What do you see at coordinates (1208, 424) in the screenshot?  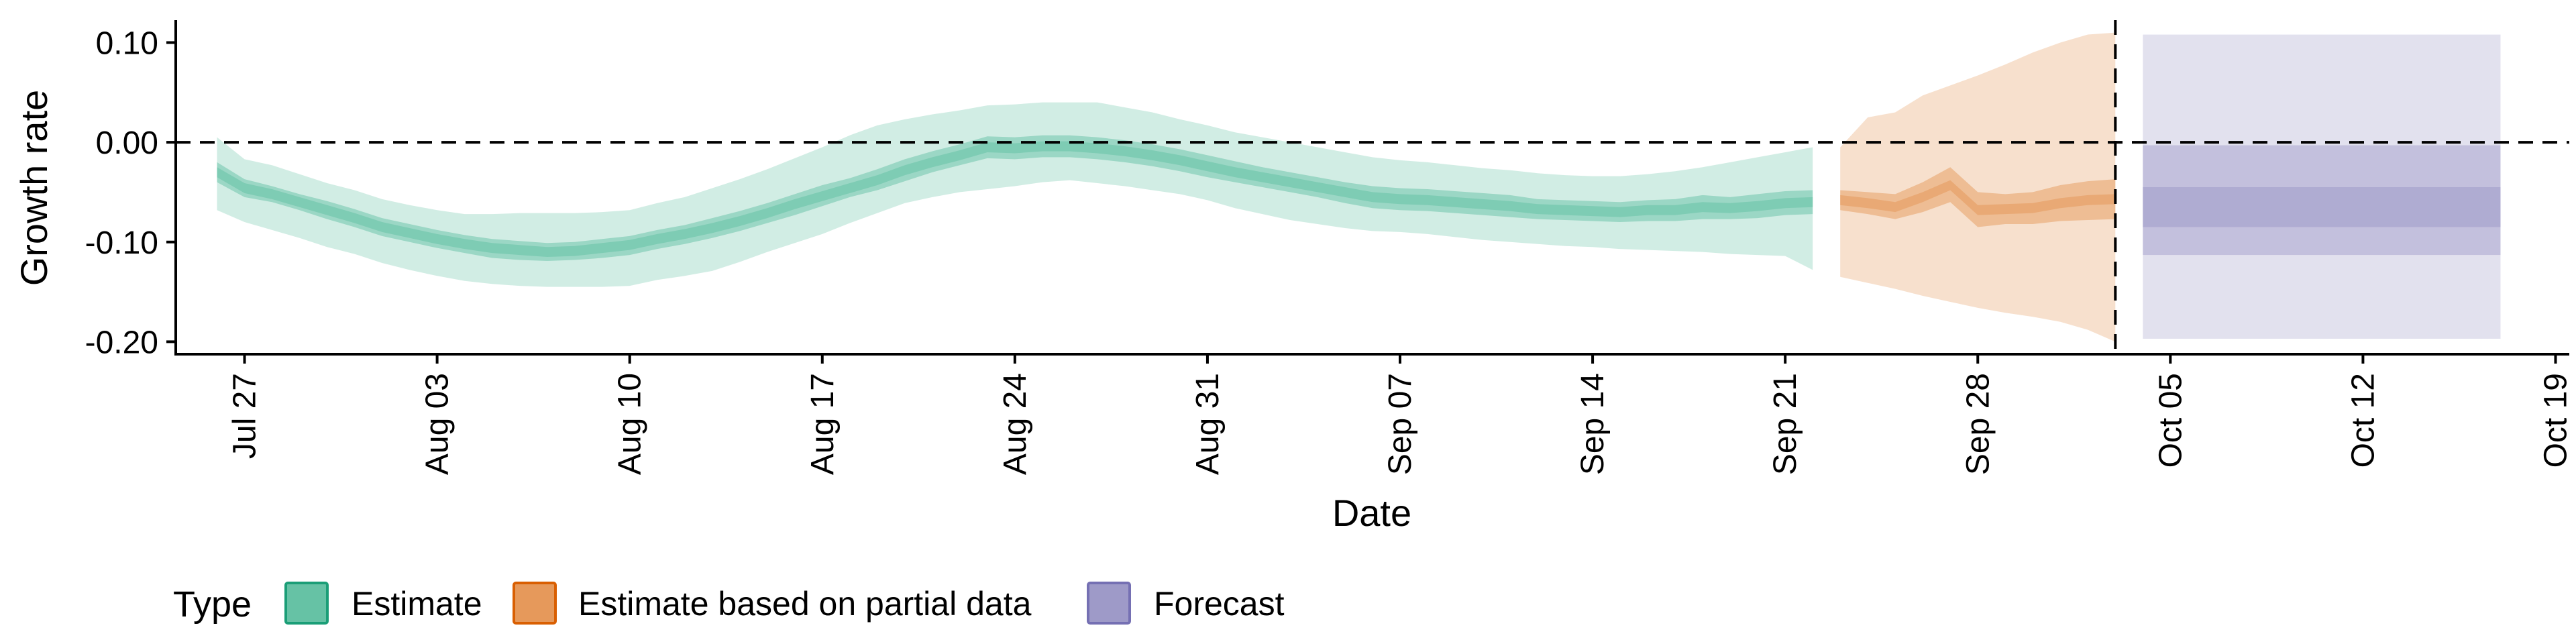 I see `x-tick-label: Aug 31` at bounding box center [1208, 424].